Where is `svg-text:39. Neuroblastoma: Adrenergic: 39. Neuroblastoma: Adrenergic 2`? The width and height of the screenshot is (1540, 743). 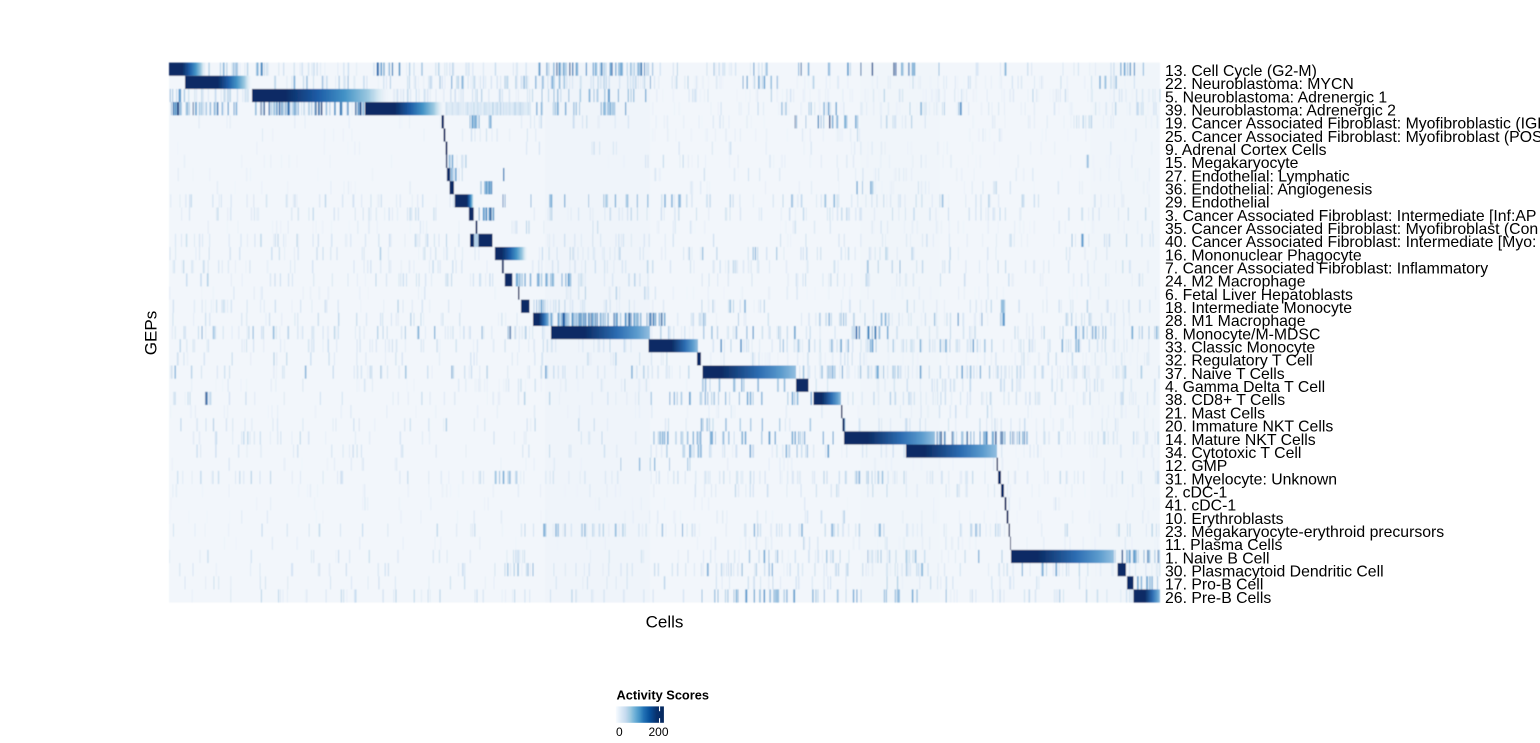 svg-text:39. Neuroblastoma: Adrenergic: 39. Neuroblastoma: Adrenergic 2 is located at coordinates (1280, 111).